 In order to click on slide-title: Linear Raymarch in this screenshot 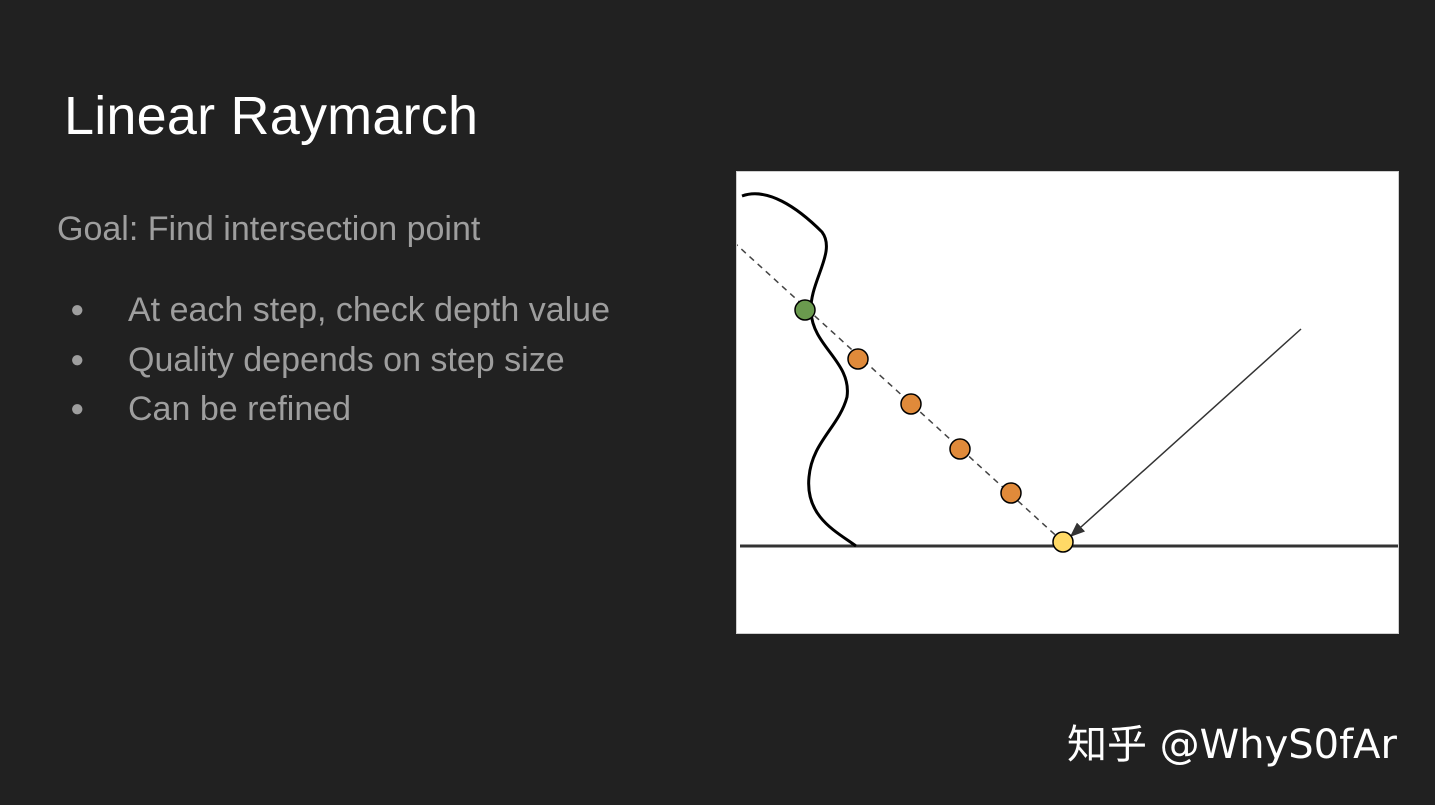, I will do `click(271, 116)`.